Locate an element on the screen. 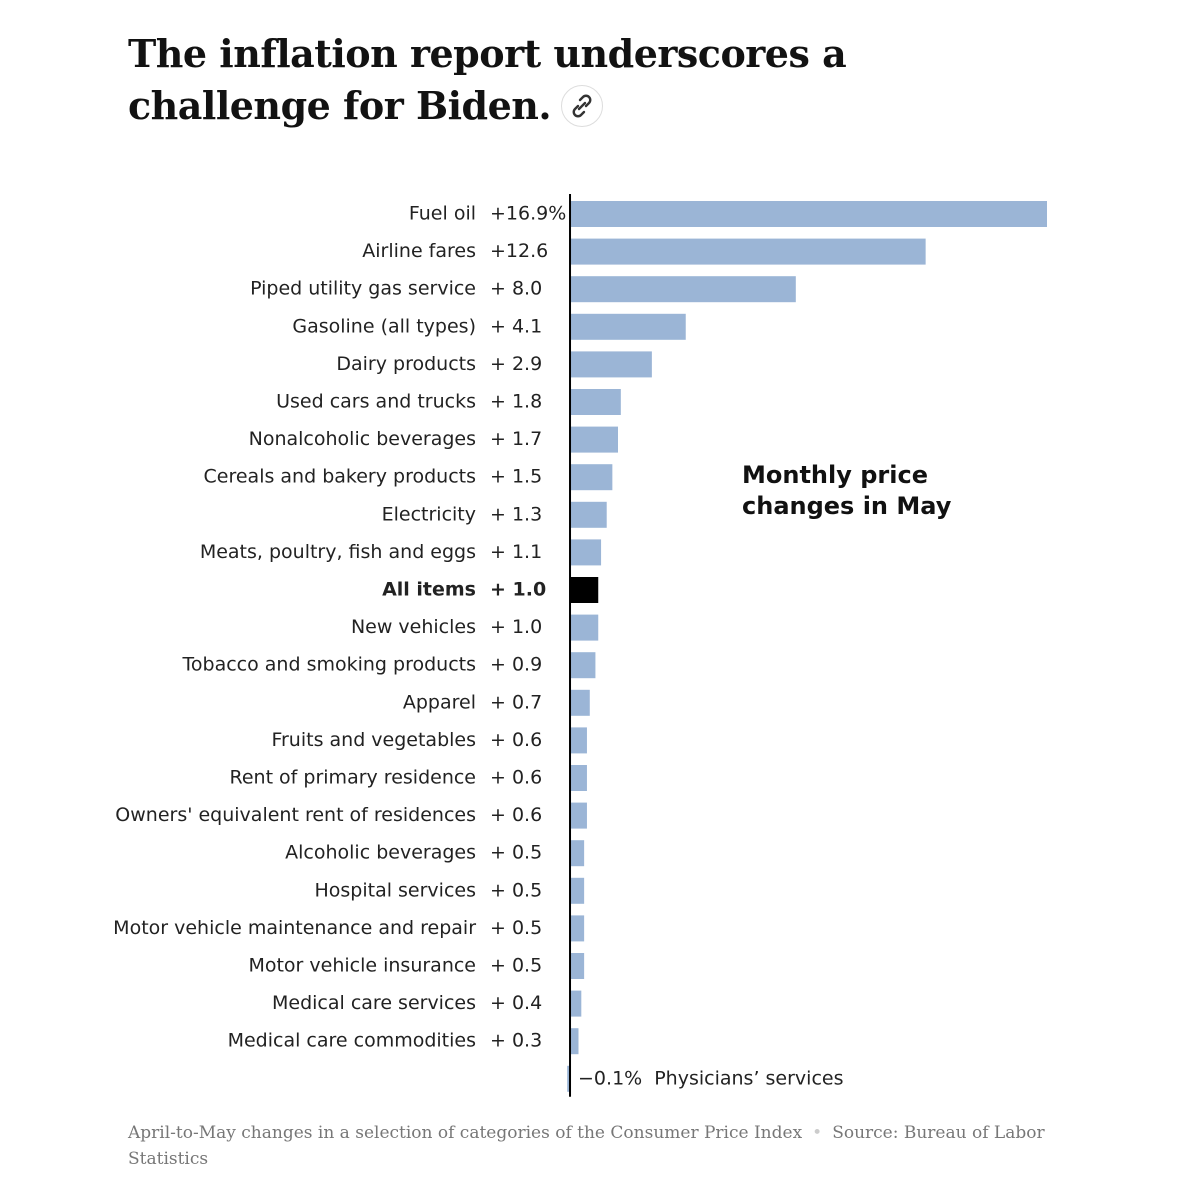  category-label: Owners' equivalent rent of residences is located at coordinates (295, 815).